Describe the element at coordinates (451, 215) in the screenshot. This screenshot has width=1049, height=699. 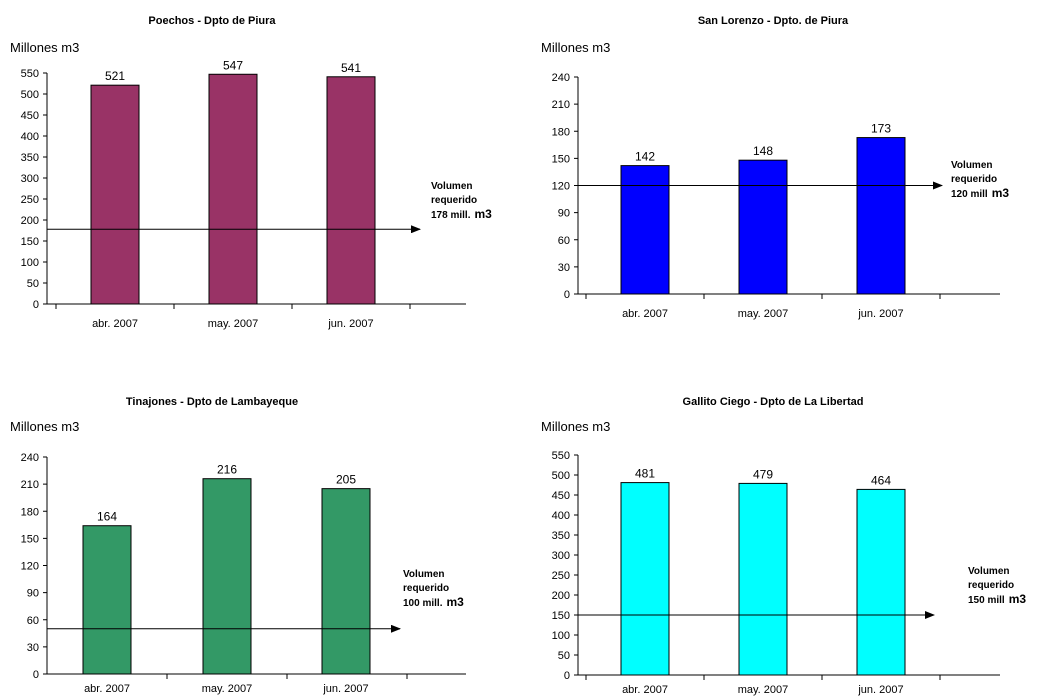
I see `reference-value: 178 mill.` at that location.